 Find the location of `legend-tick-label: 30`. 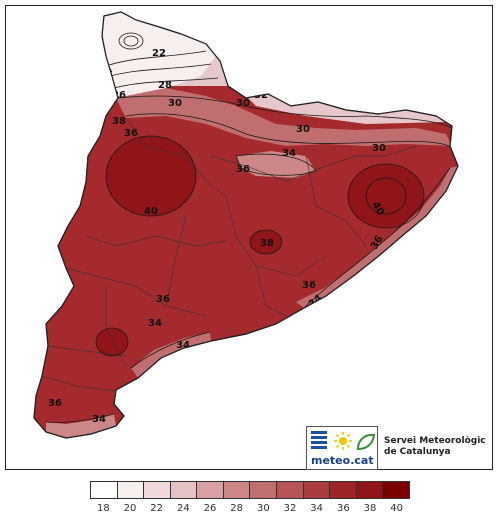

legend-tick-label: 30 is located at coordinates (263, 508).